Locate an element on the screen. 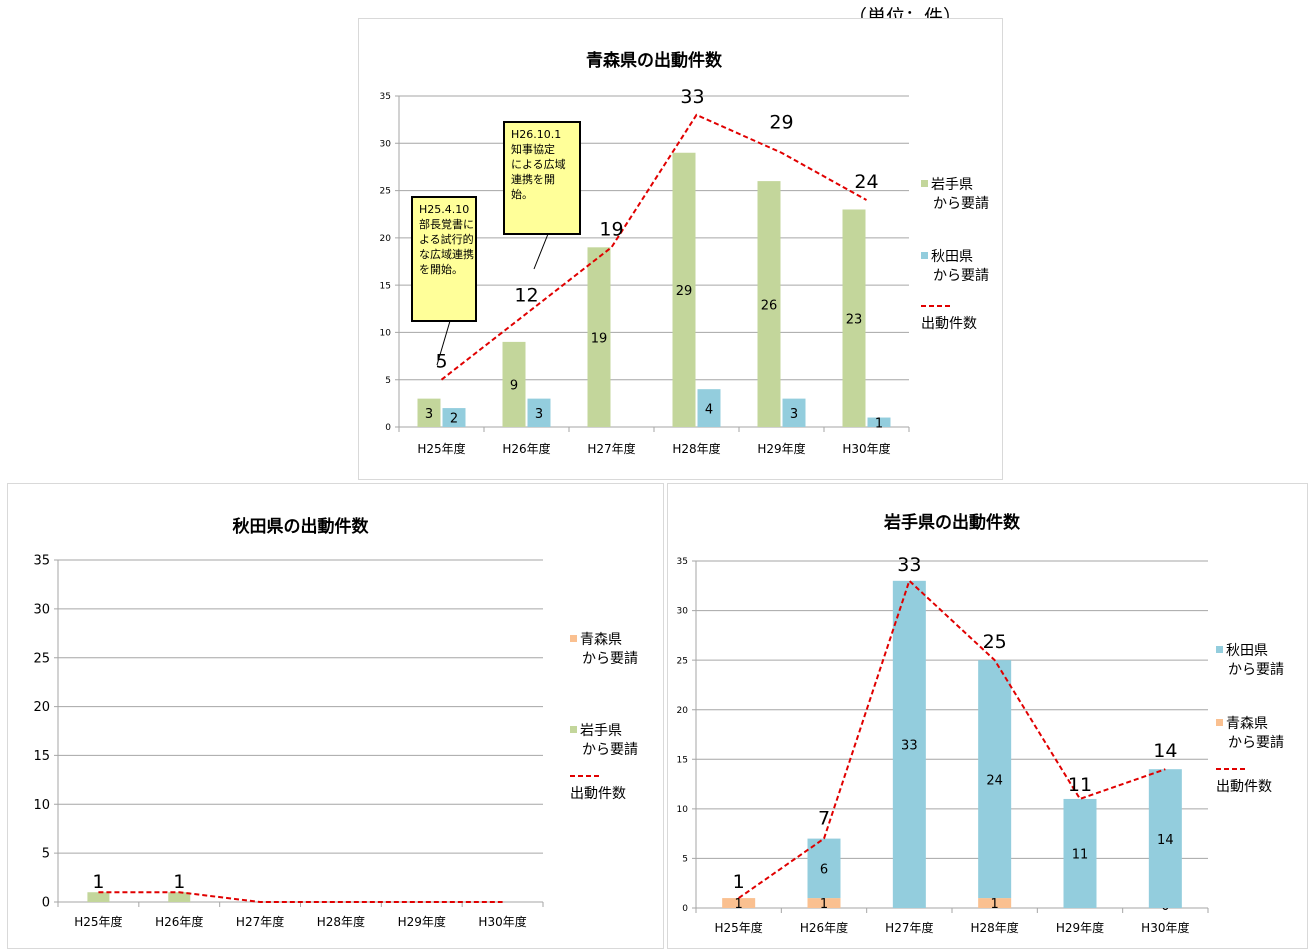 The height and width of the screenshot is (950, 1309). callout-text: 始。 is located at coordinates (522, 194).